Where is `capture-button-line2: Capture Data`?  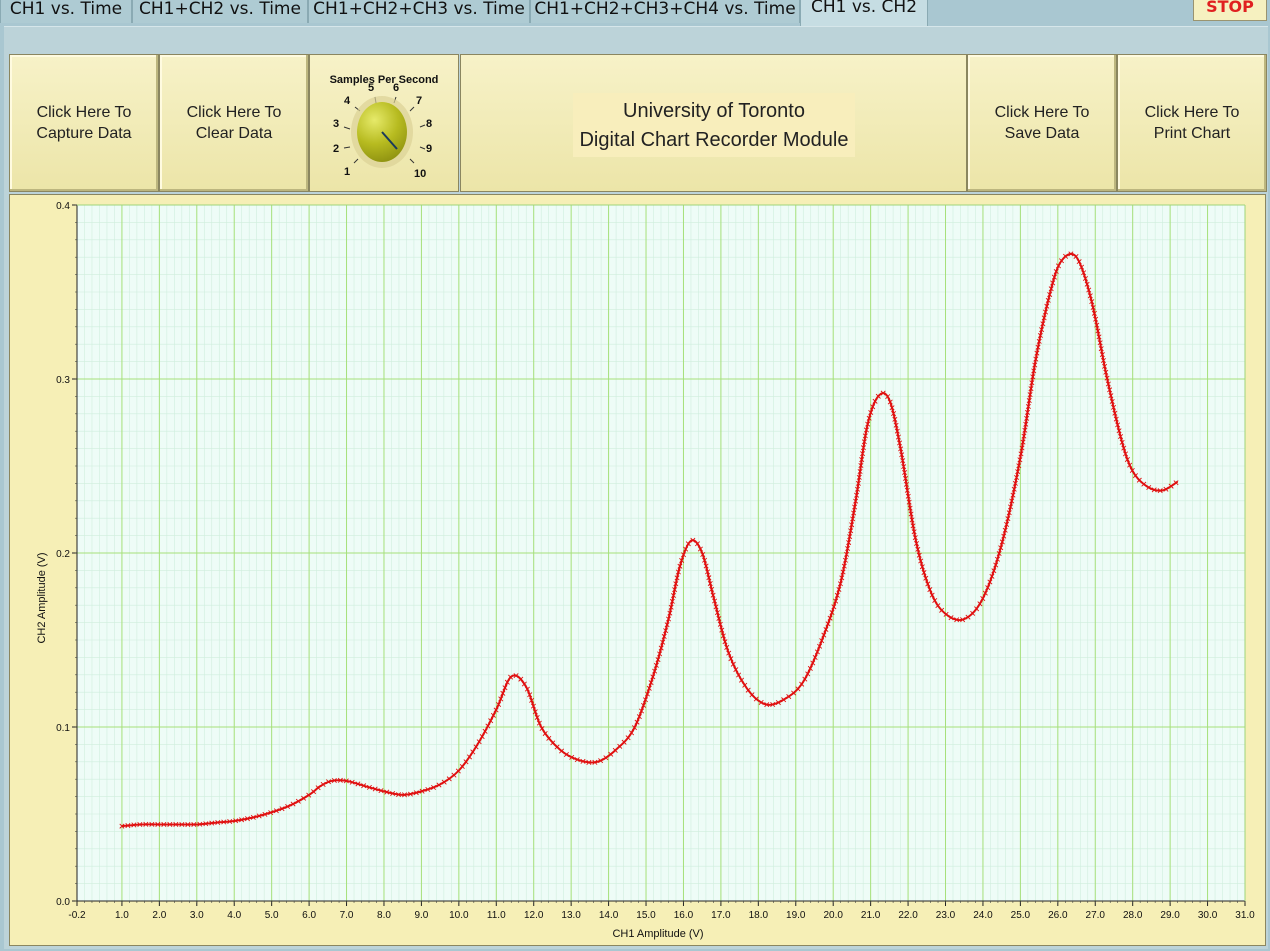 capture-button-line2: Capture Data is located at coordinates (84, 133).